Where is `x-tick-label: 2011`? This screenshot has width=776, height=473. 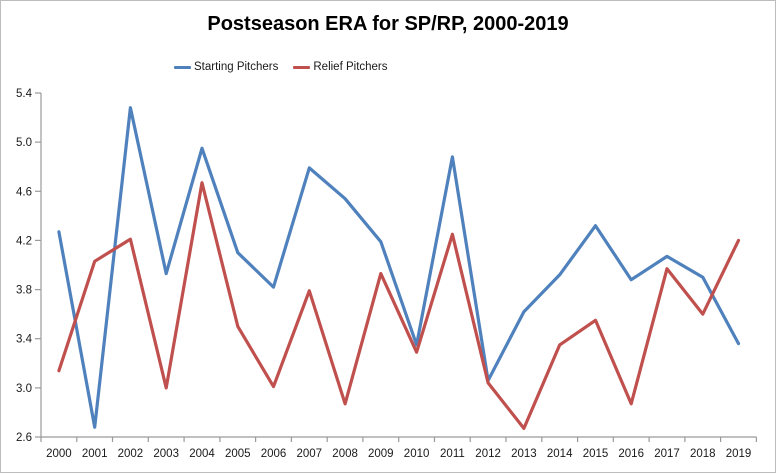
x-tick-label: 2011 is located at coordinates (452, 454).